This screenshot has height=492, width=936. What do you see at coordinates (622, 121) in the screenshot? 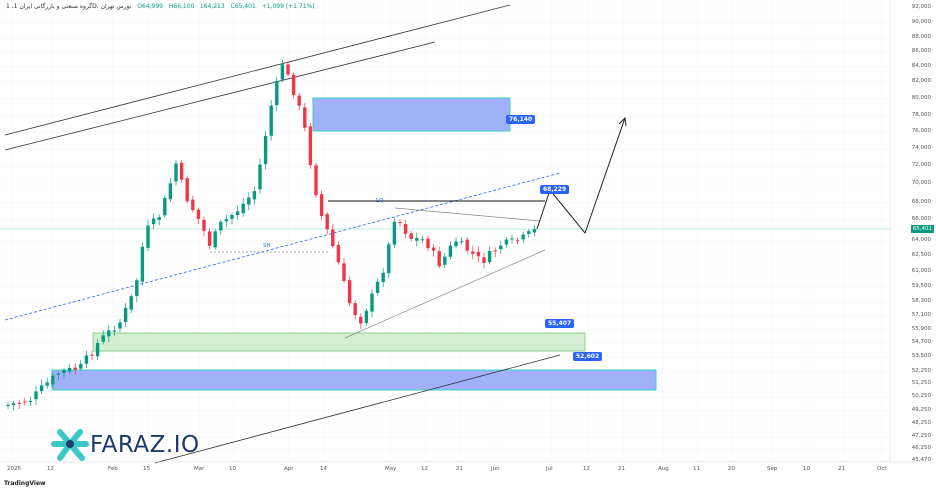
I see `arrow-head-icon` at bounding box center [622, 121].